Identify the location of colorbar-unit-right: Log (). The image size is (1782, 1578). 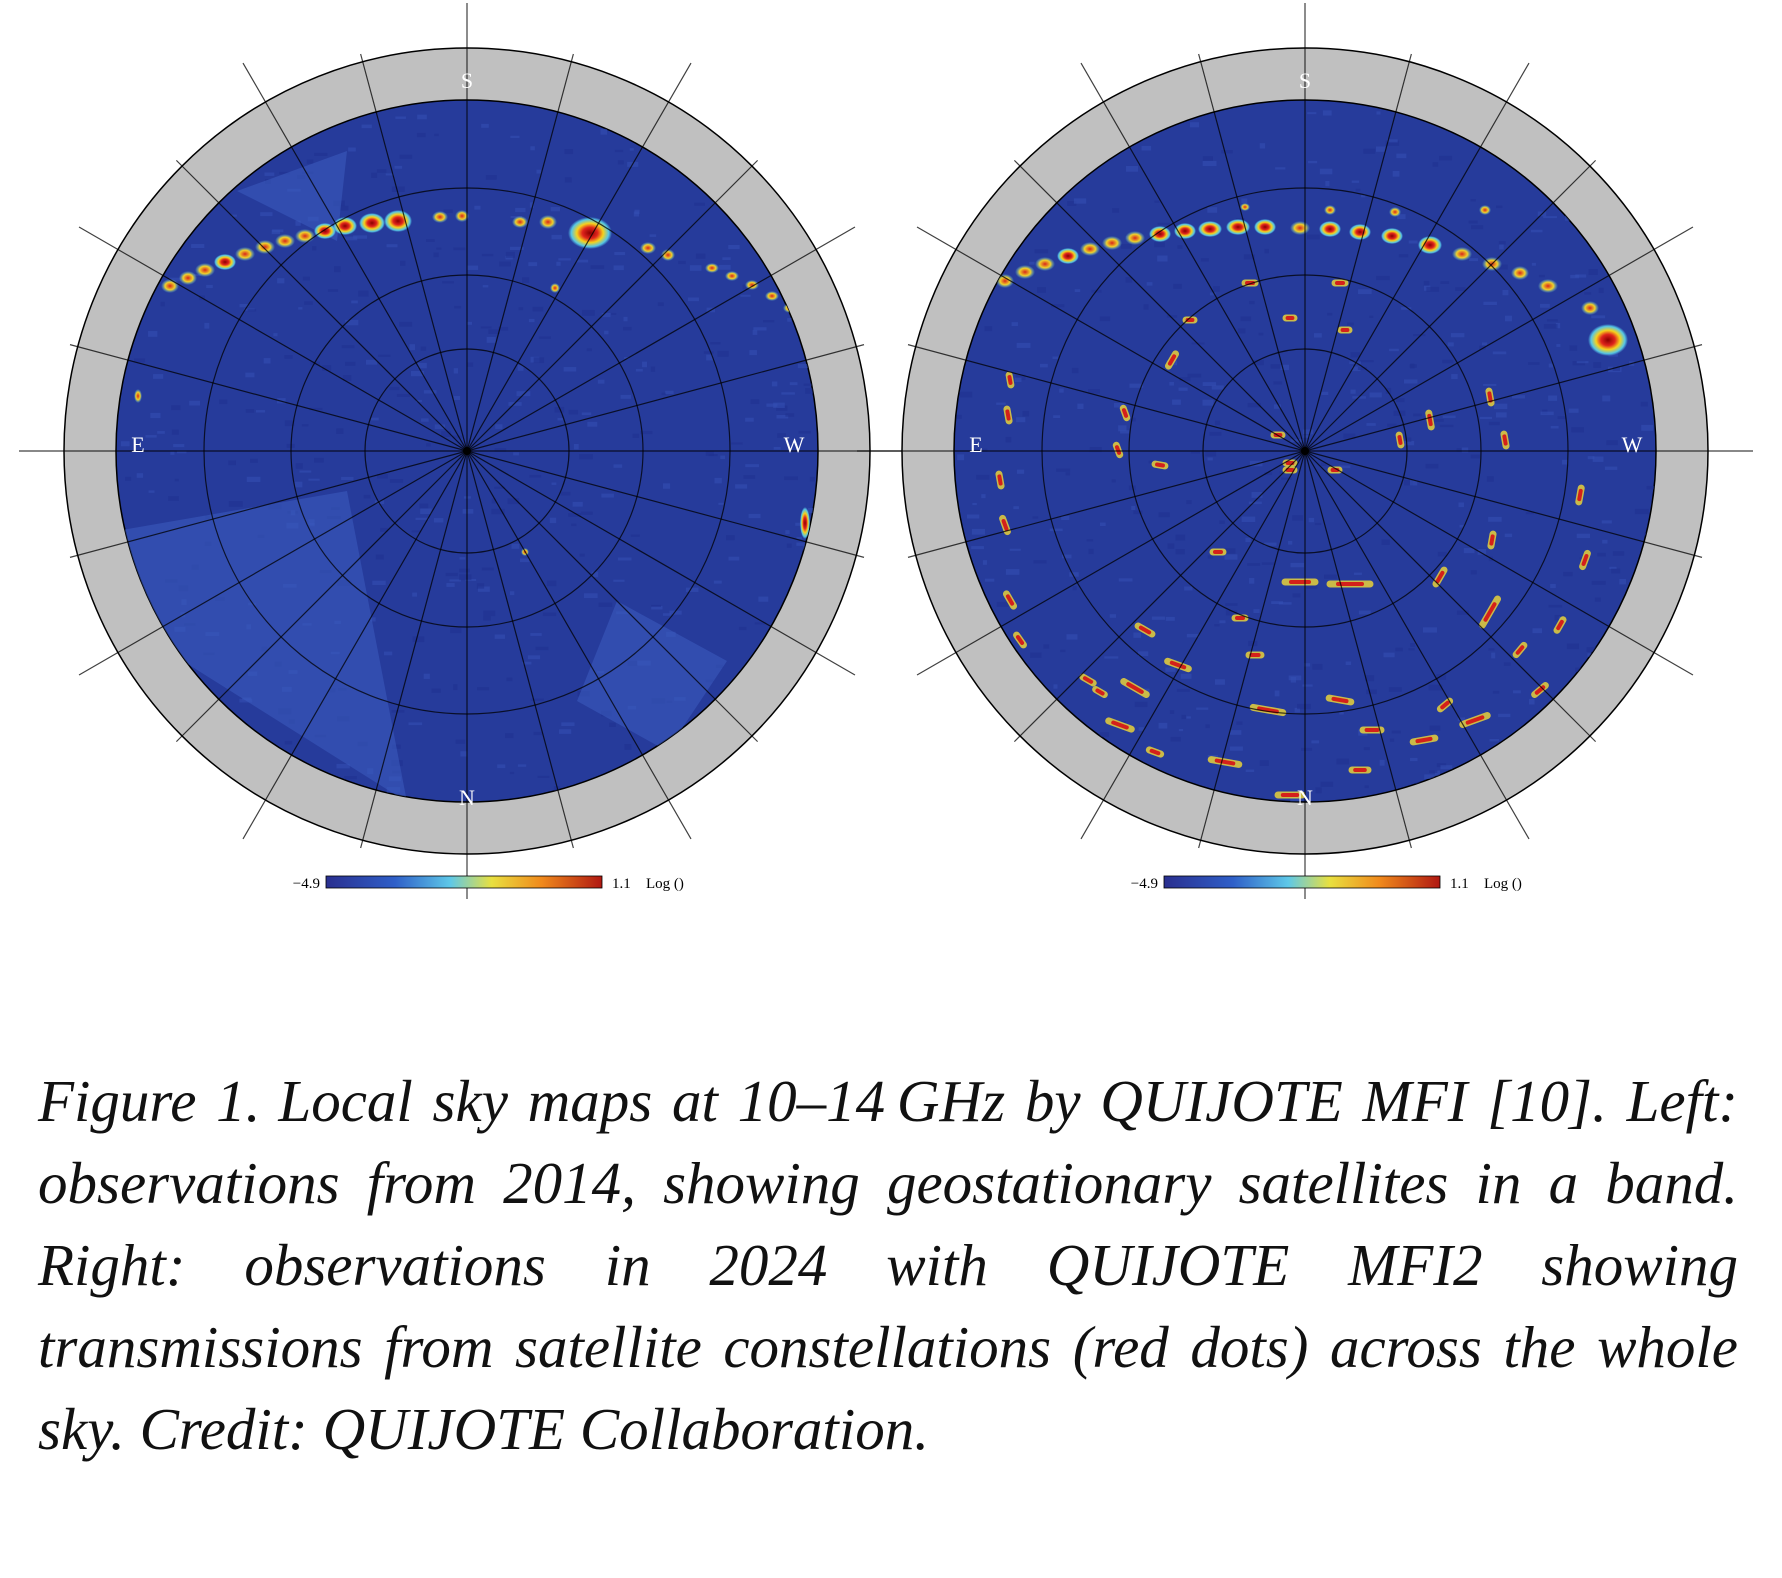
(1503, 884).